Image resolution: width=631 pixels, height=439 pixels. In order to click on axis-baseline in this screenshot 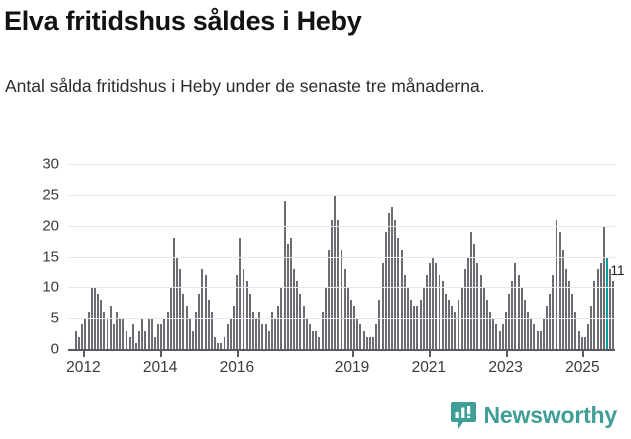, I will do `click(341, 350)`.